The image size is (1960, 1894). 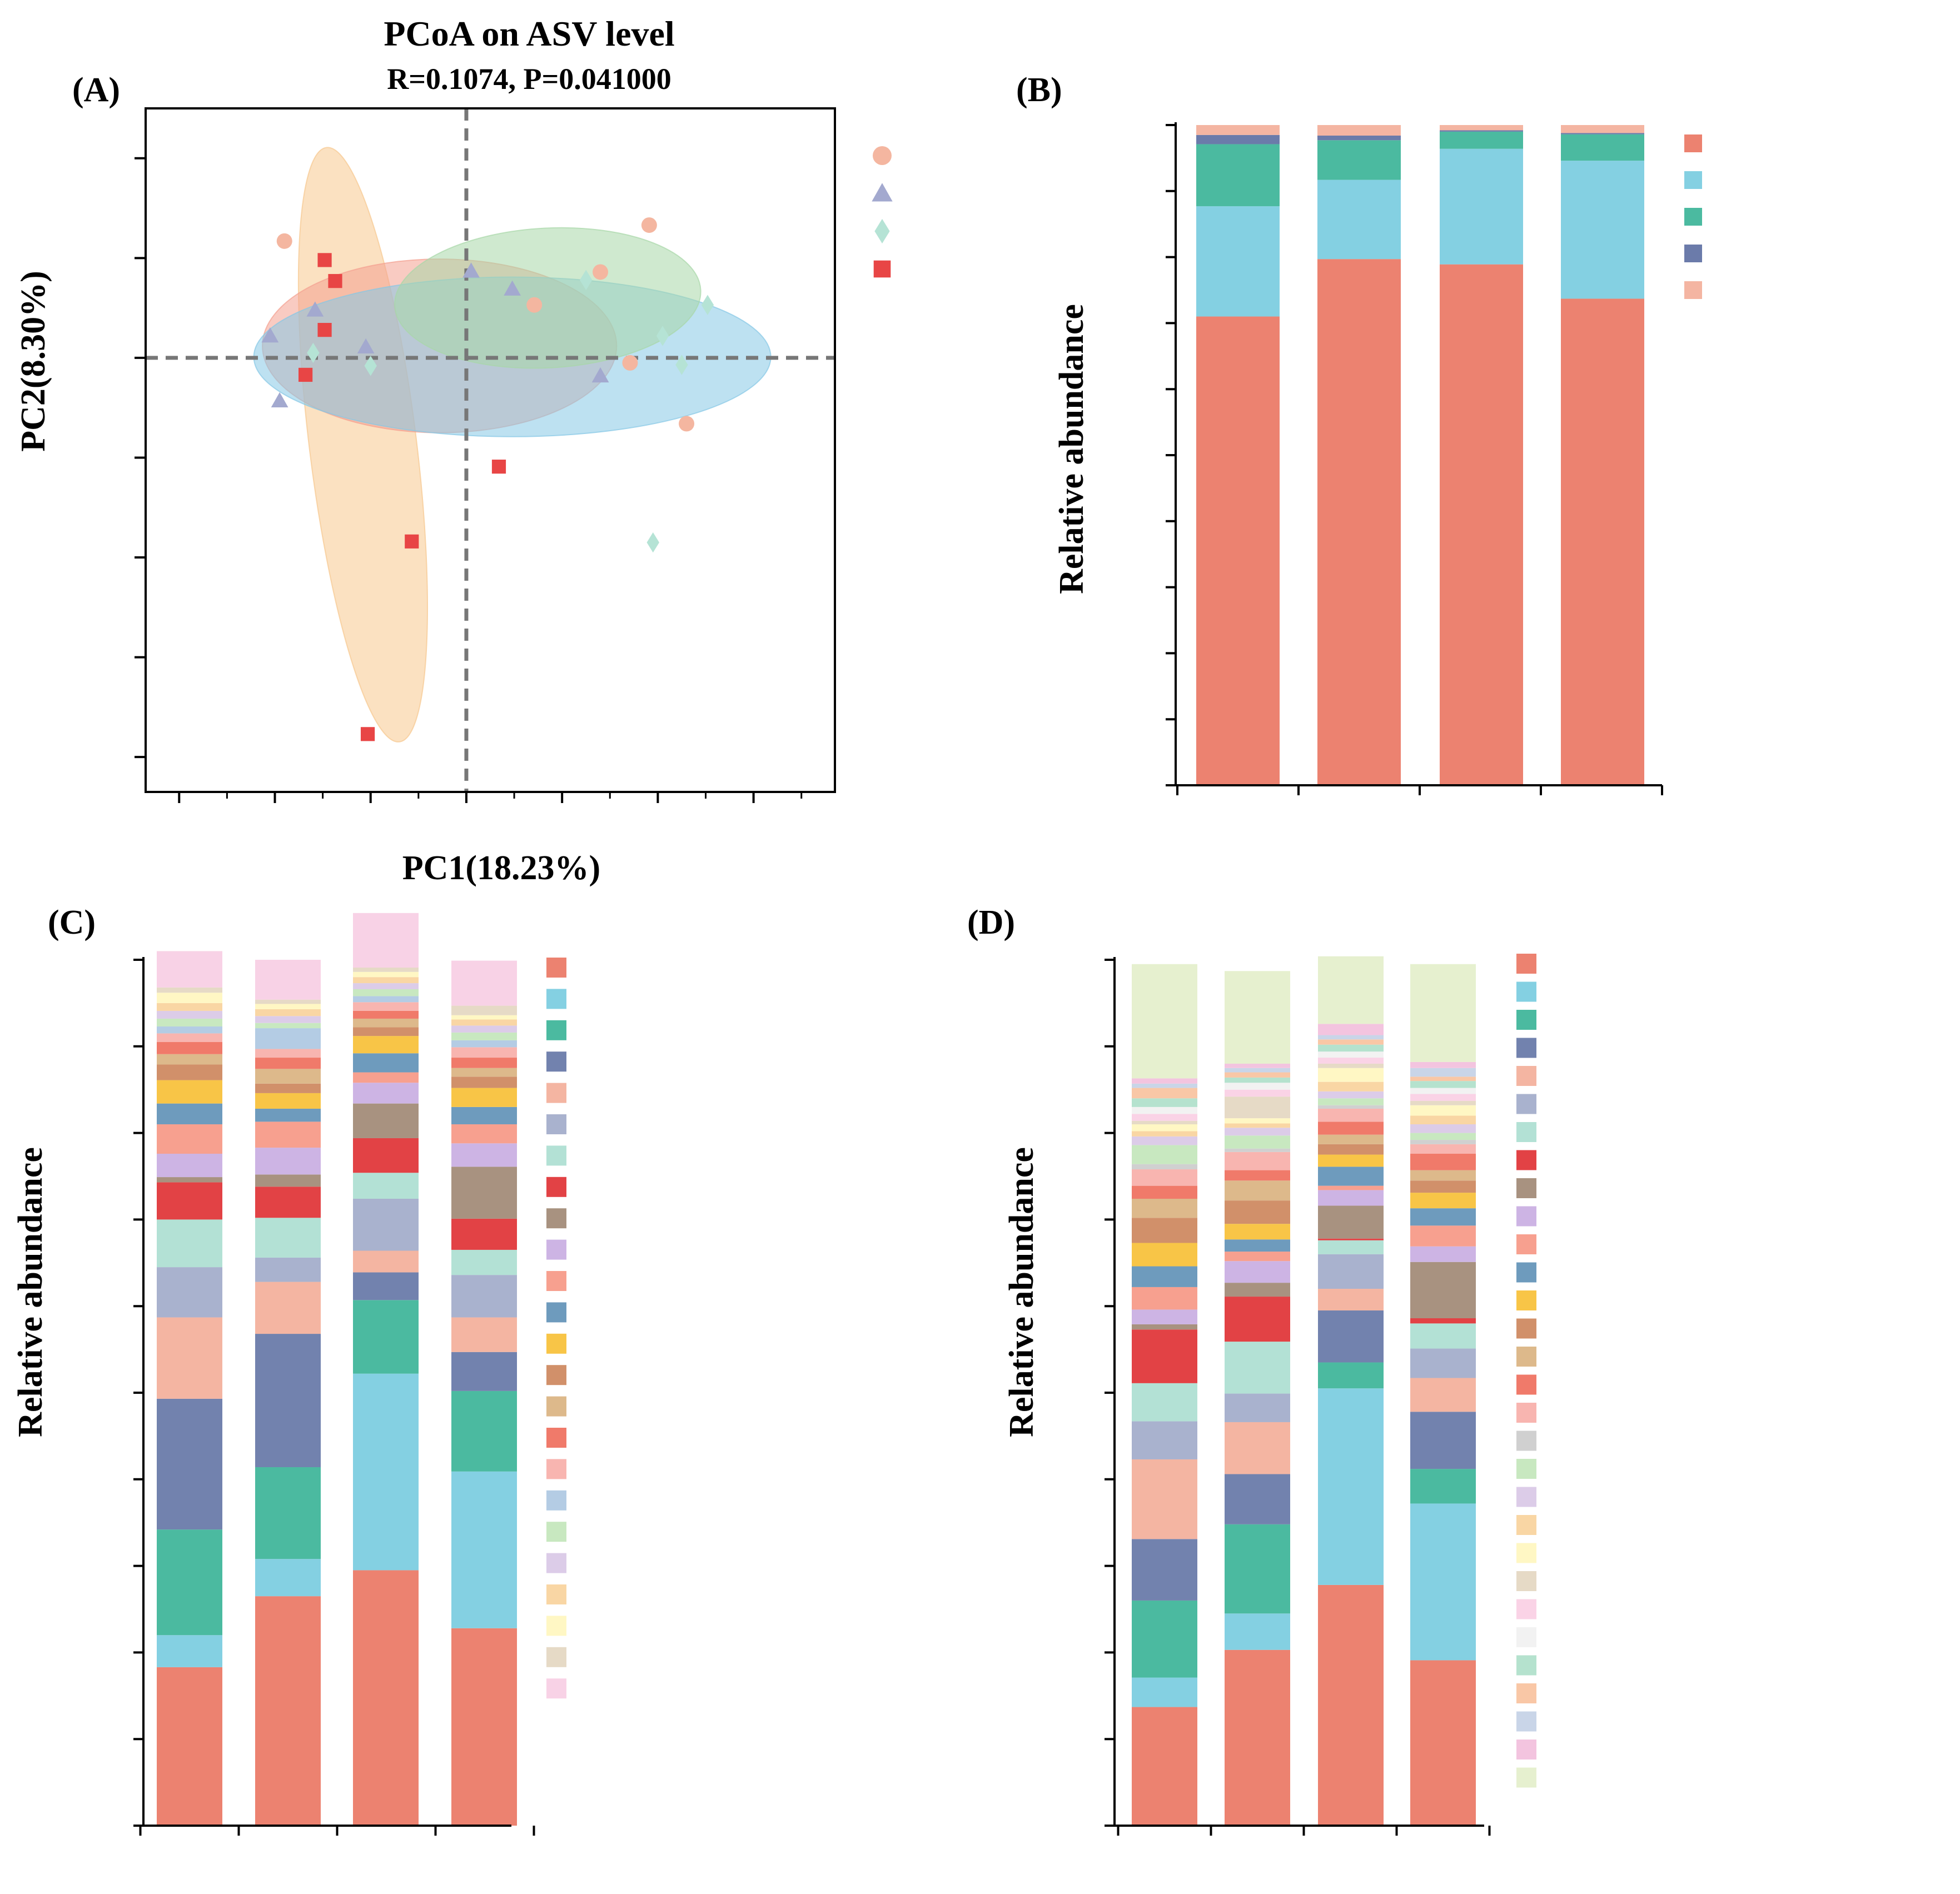 What do you see at coordinates (1039, 90) in the screenshot?
I see `panel-b-label: (B)` at bounding box center [1039, 90].